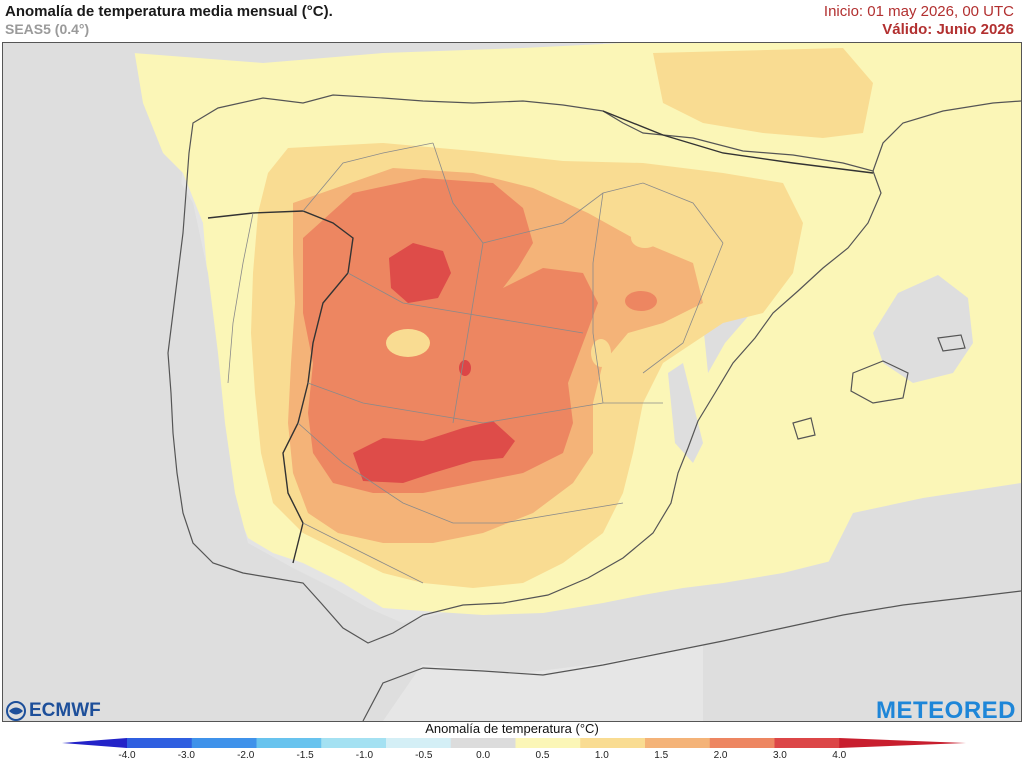 The height and width of the screenshot is (764, 1024). Describe the element at coordinates (305, 755) in the screenshot. I see `colorbar-tick-label: -1.5` at that location.